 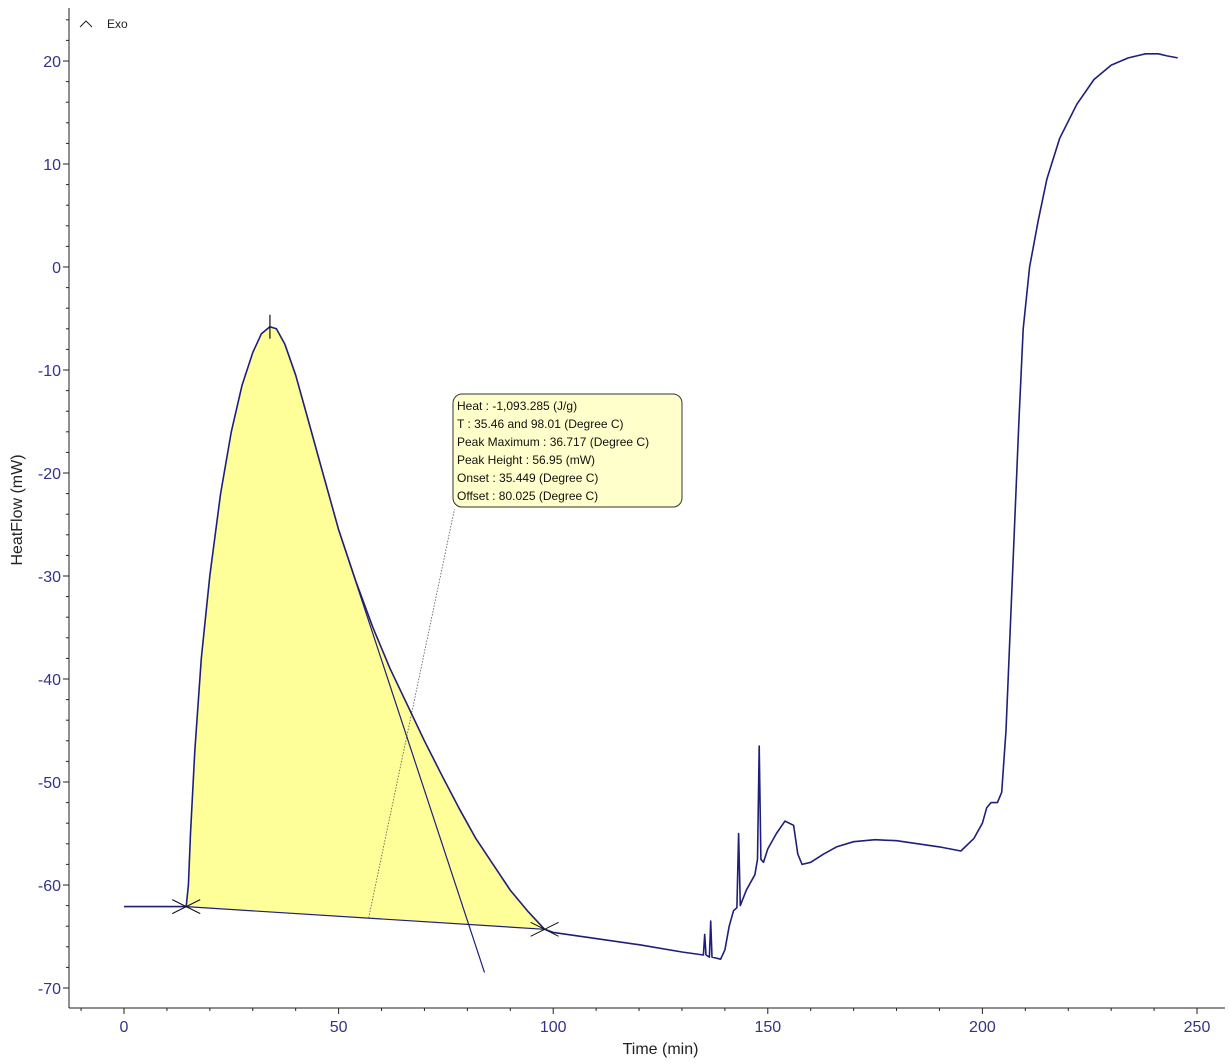 What do you see at coordinates (52, 165) in the screenshot?
I see `y-tick-label: 10` at bounding box center [52, 165].